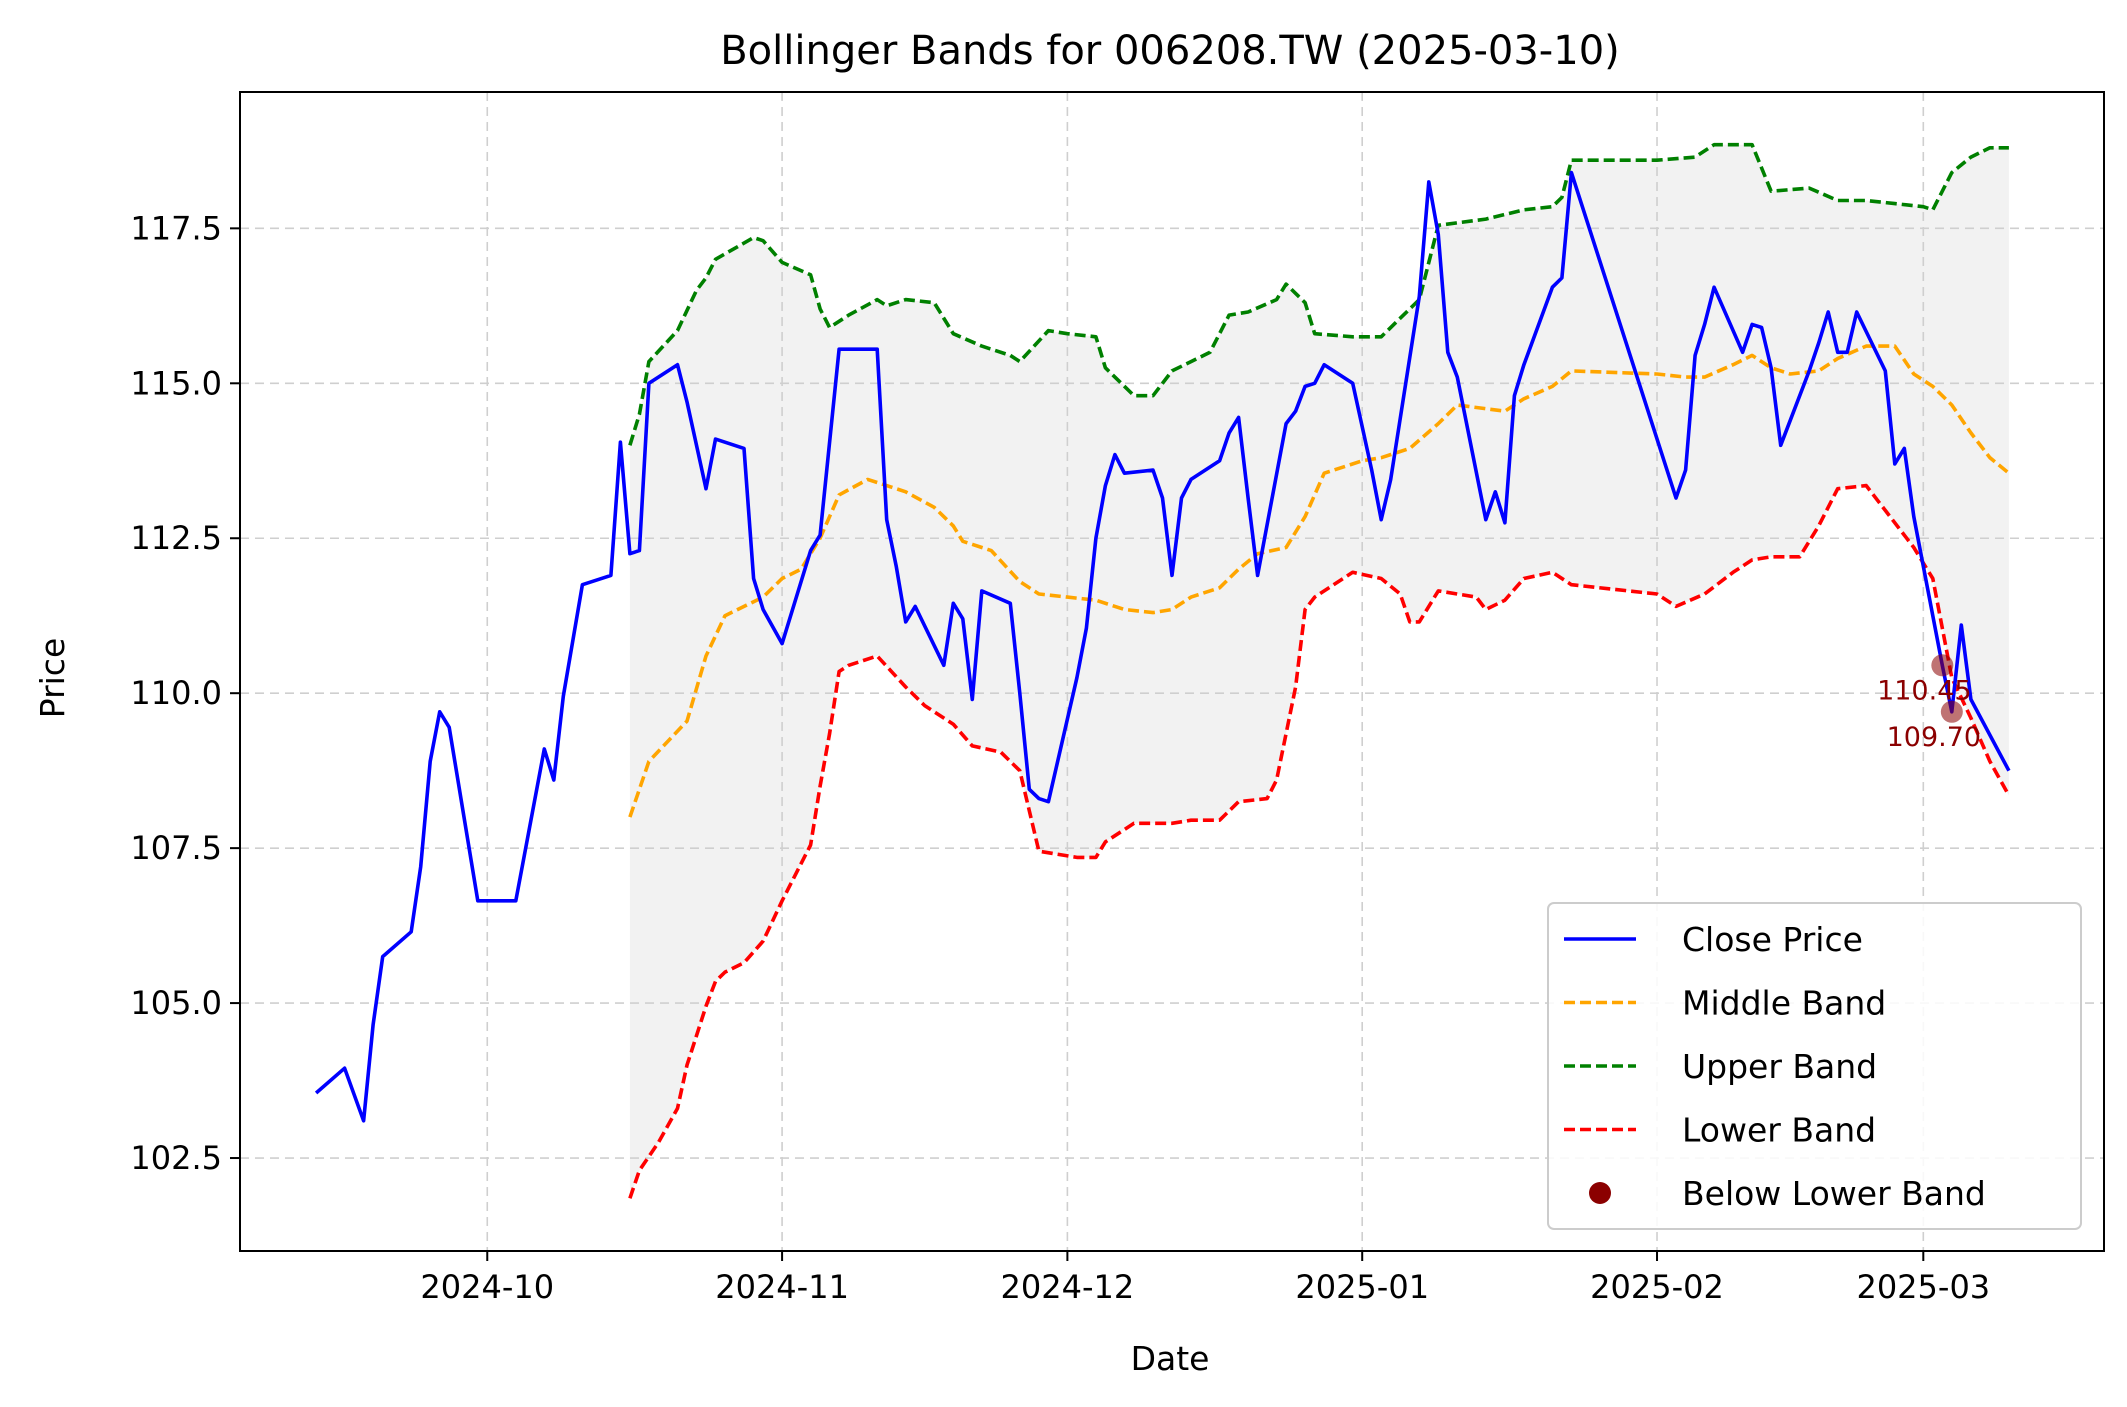 The image size is (2127, 1407). I want to click on marker-layer, so click(1947, 688).